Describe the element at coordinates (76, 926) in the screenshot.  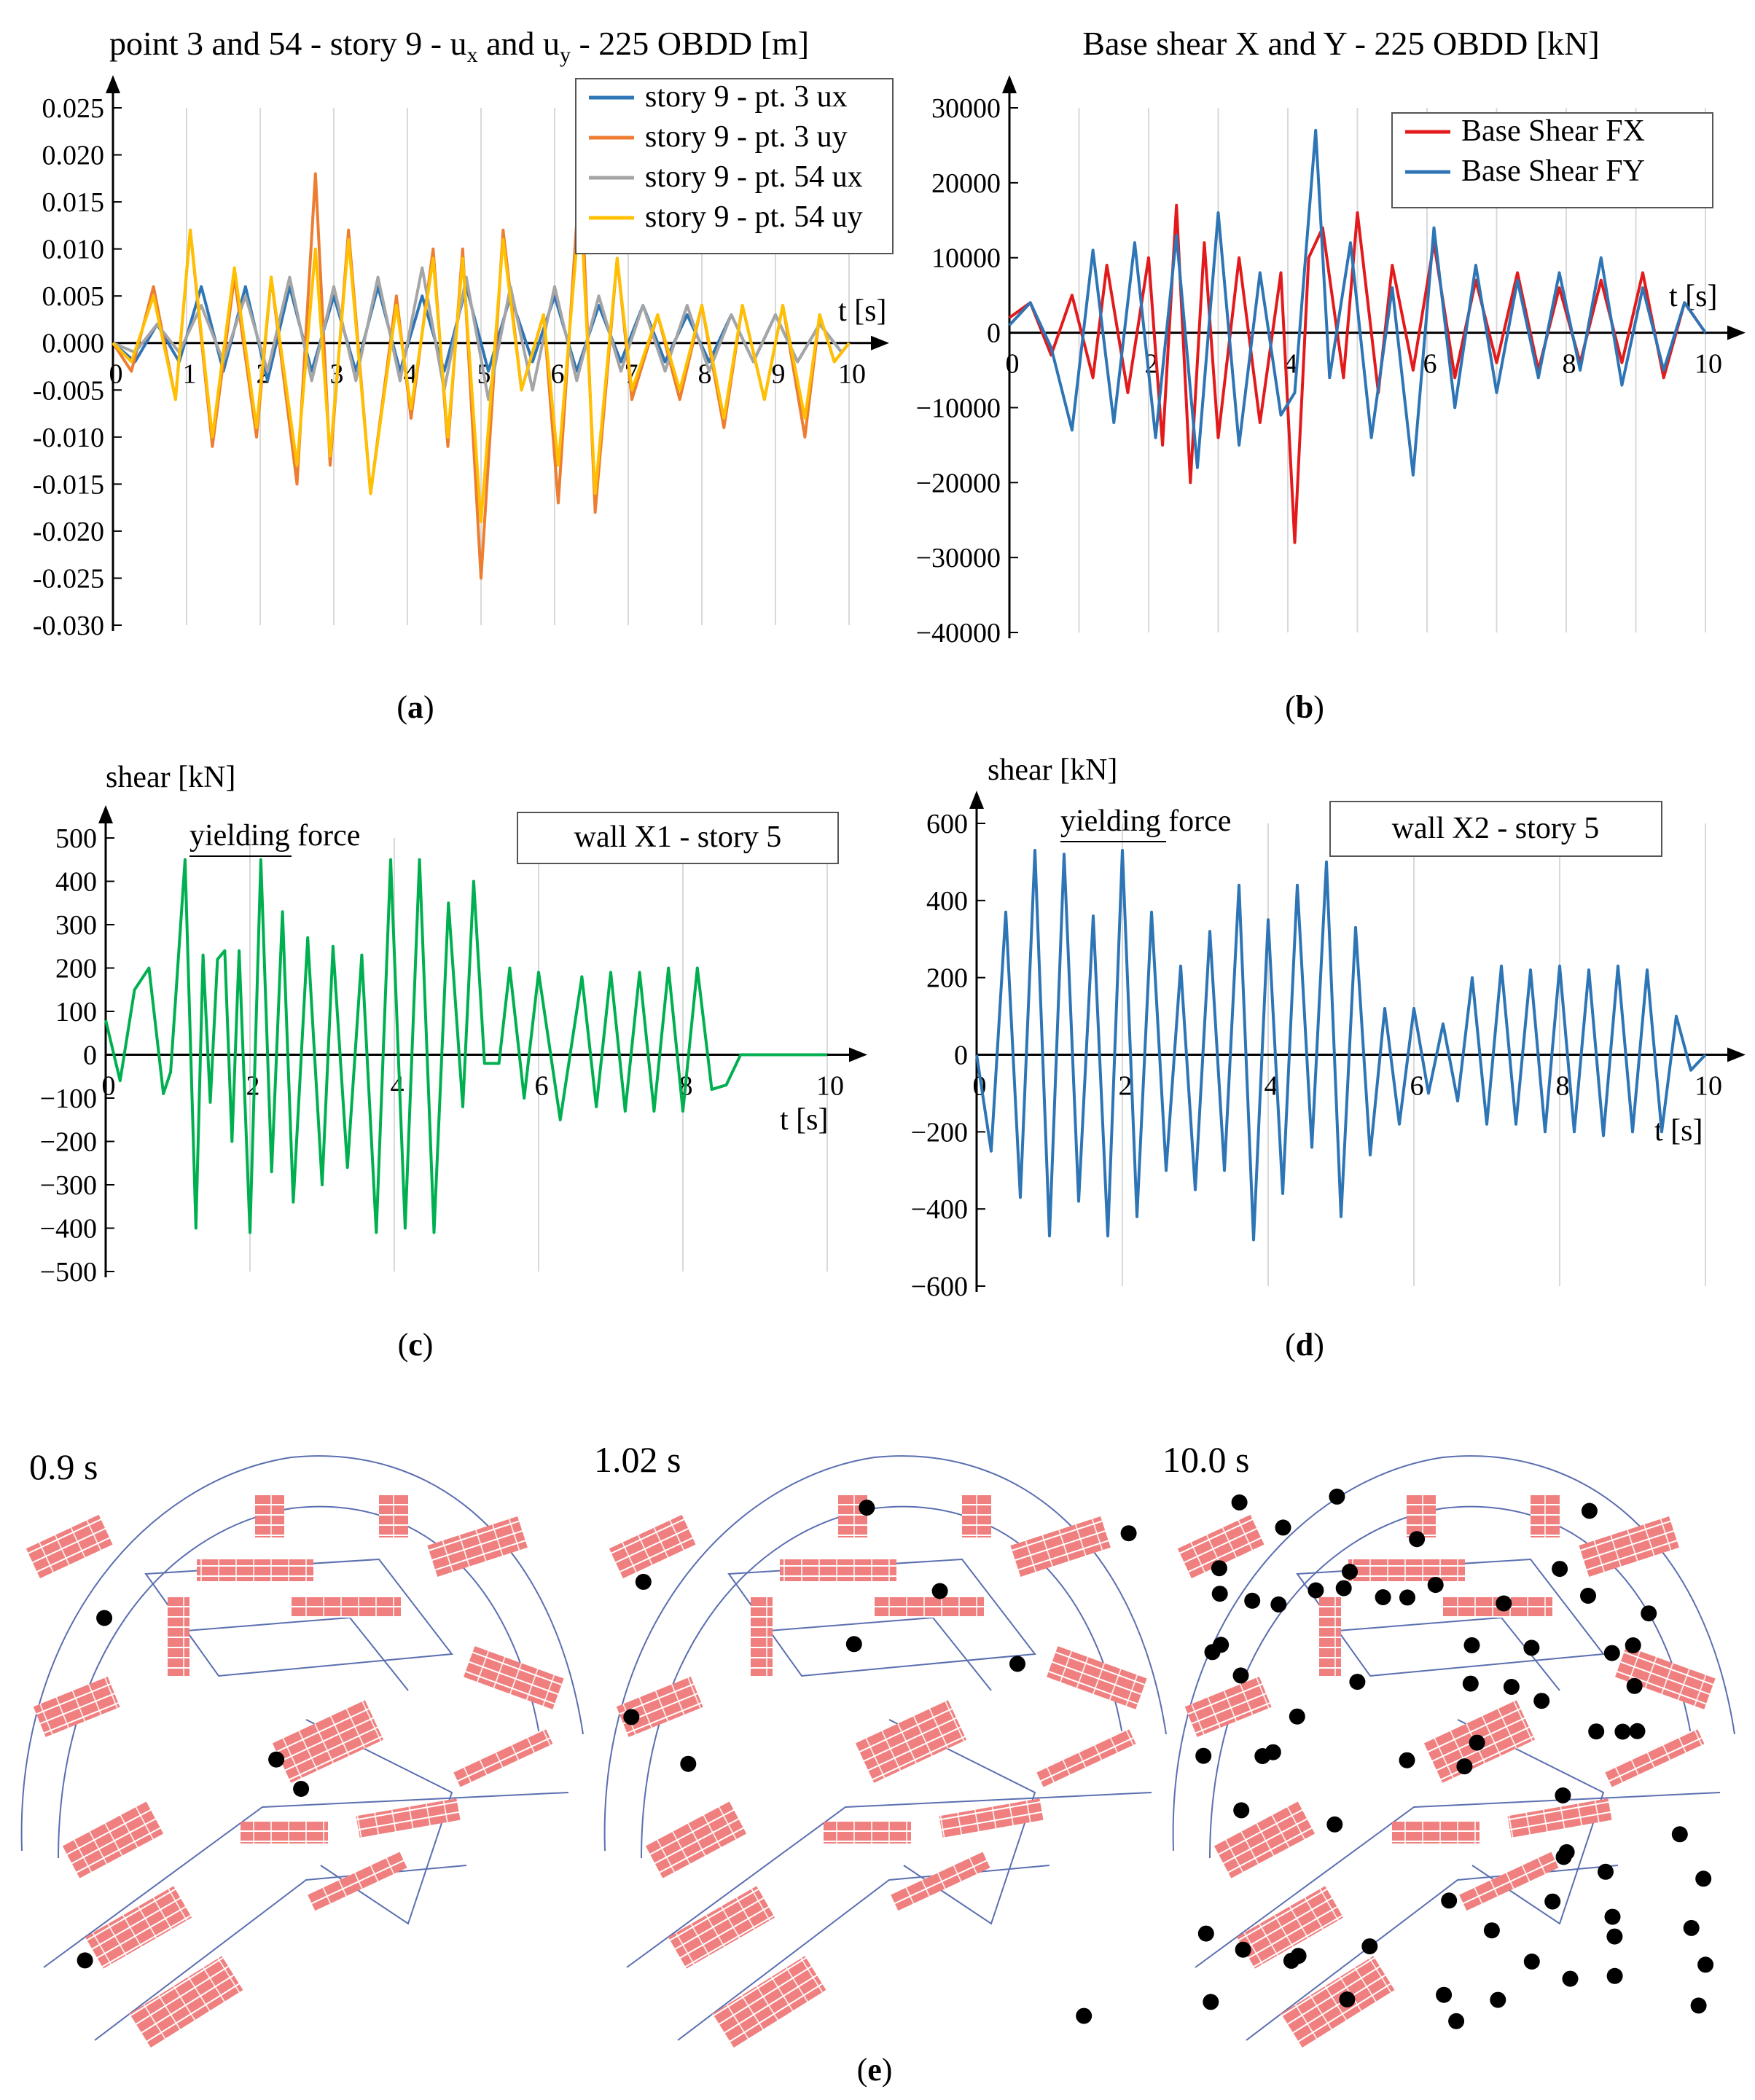
I see `y-tick-label: 300` at that location.